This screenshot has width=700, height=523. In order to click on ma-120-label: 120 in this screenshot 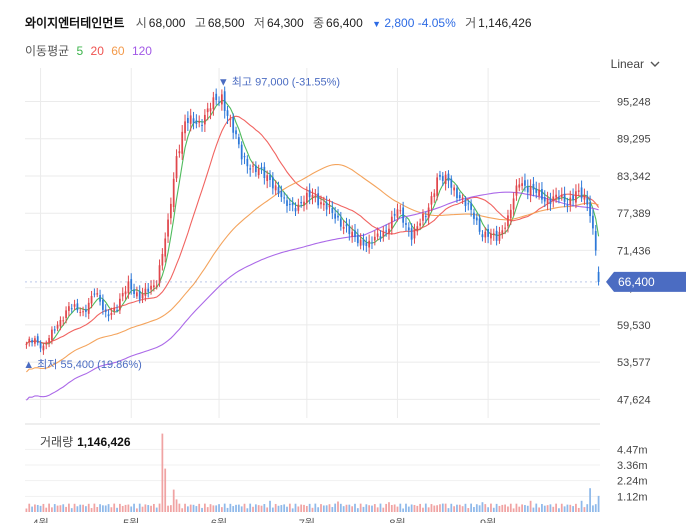, I will do `click(141, 51)`.